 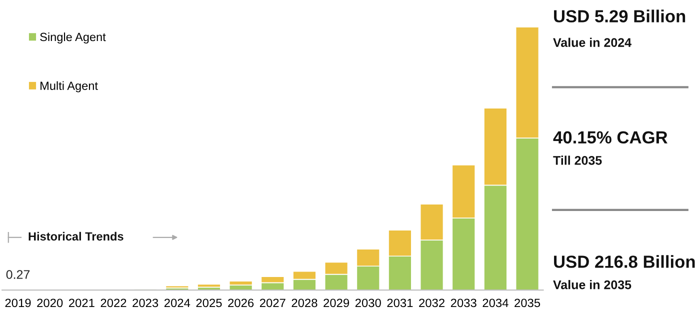 I want to click on x-tick-label: 2020, so click(x=50, y=303).